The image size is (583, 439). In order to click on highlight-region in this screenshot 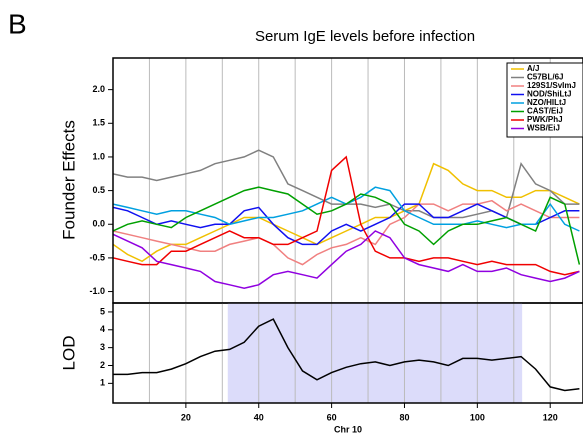, I will do `click(375, 353)`.